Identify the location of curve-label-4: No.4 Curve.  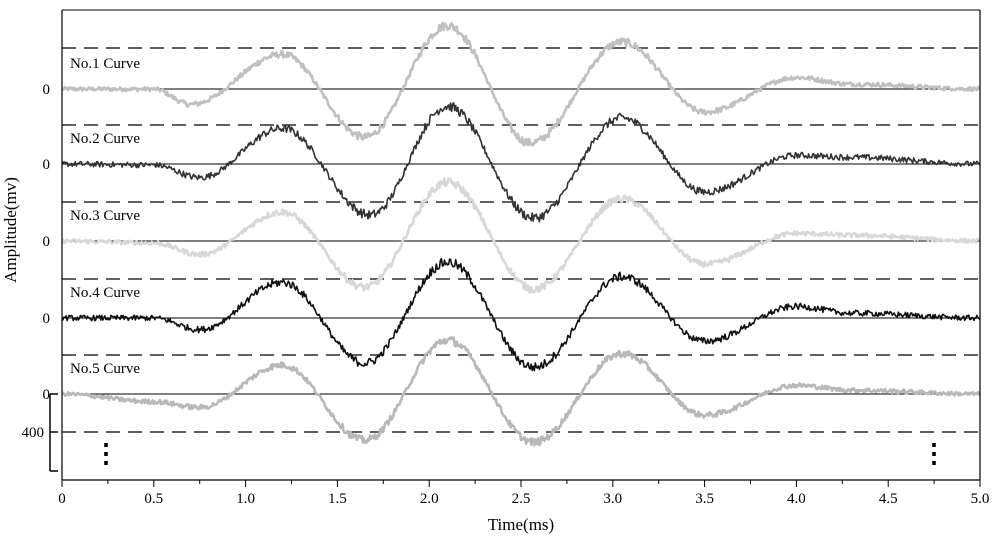
(105, 293).